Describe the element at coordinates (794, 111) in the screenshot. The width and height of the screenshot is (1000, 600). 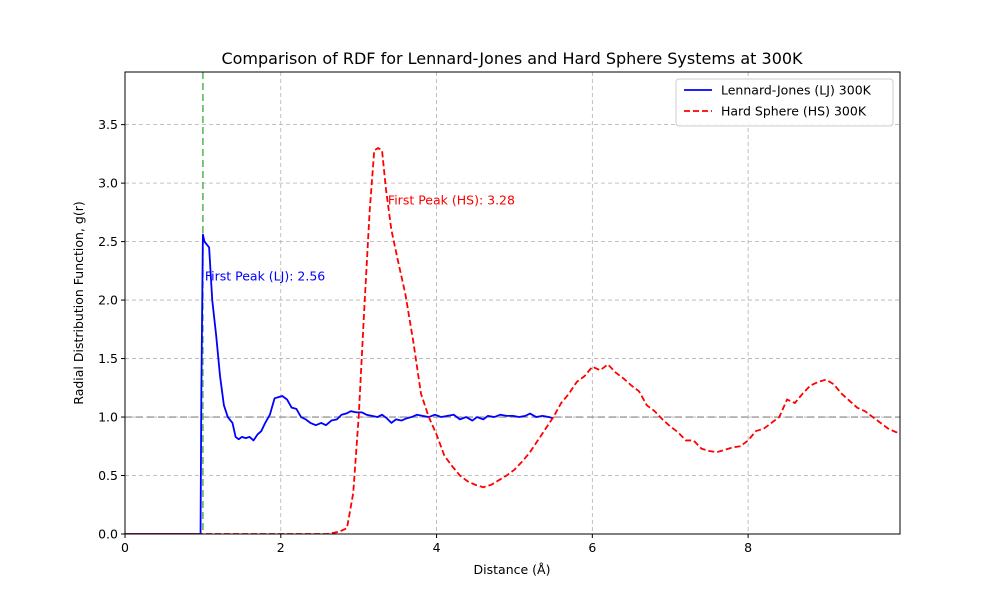
I see `legend-label-hs: Hard Sphere (HS) 300K` at that location.